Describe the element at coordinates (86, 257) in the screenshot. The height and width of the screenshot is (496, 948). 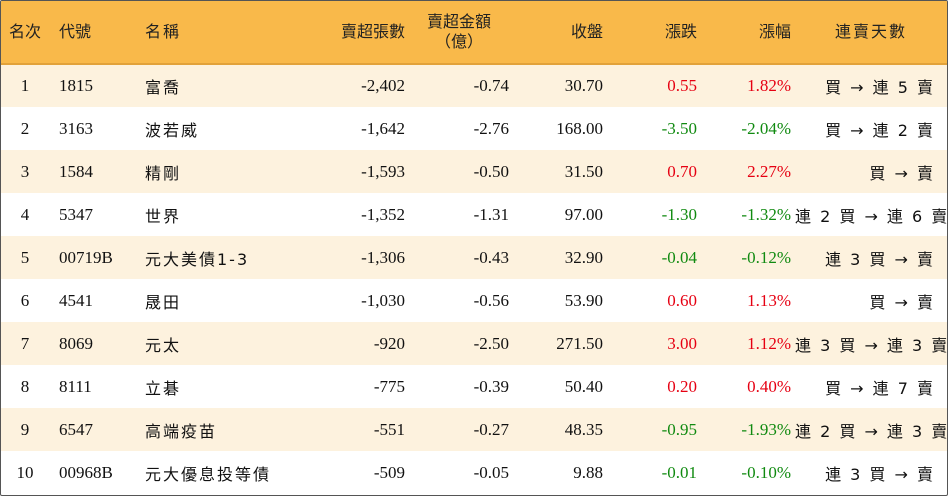
I see `cell-code: 00719B` at that location.